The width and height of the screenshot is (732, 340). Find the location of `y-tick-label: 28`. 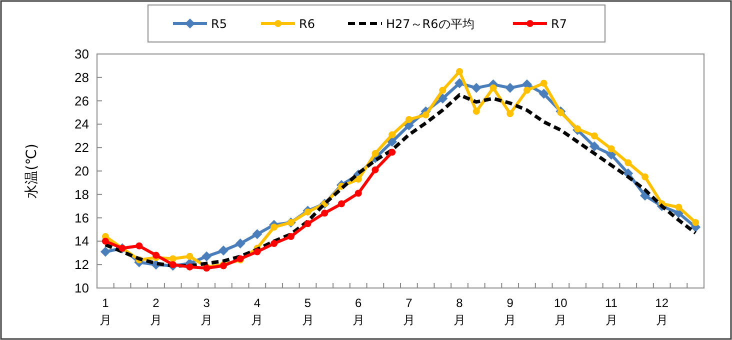

y-tick-label: 28 is located at coordinates (81, 77).